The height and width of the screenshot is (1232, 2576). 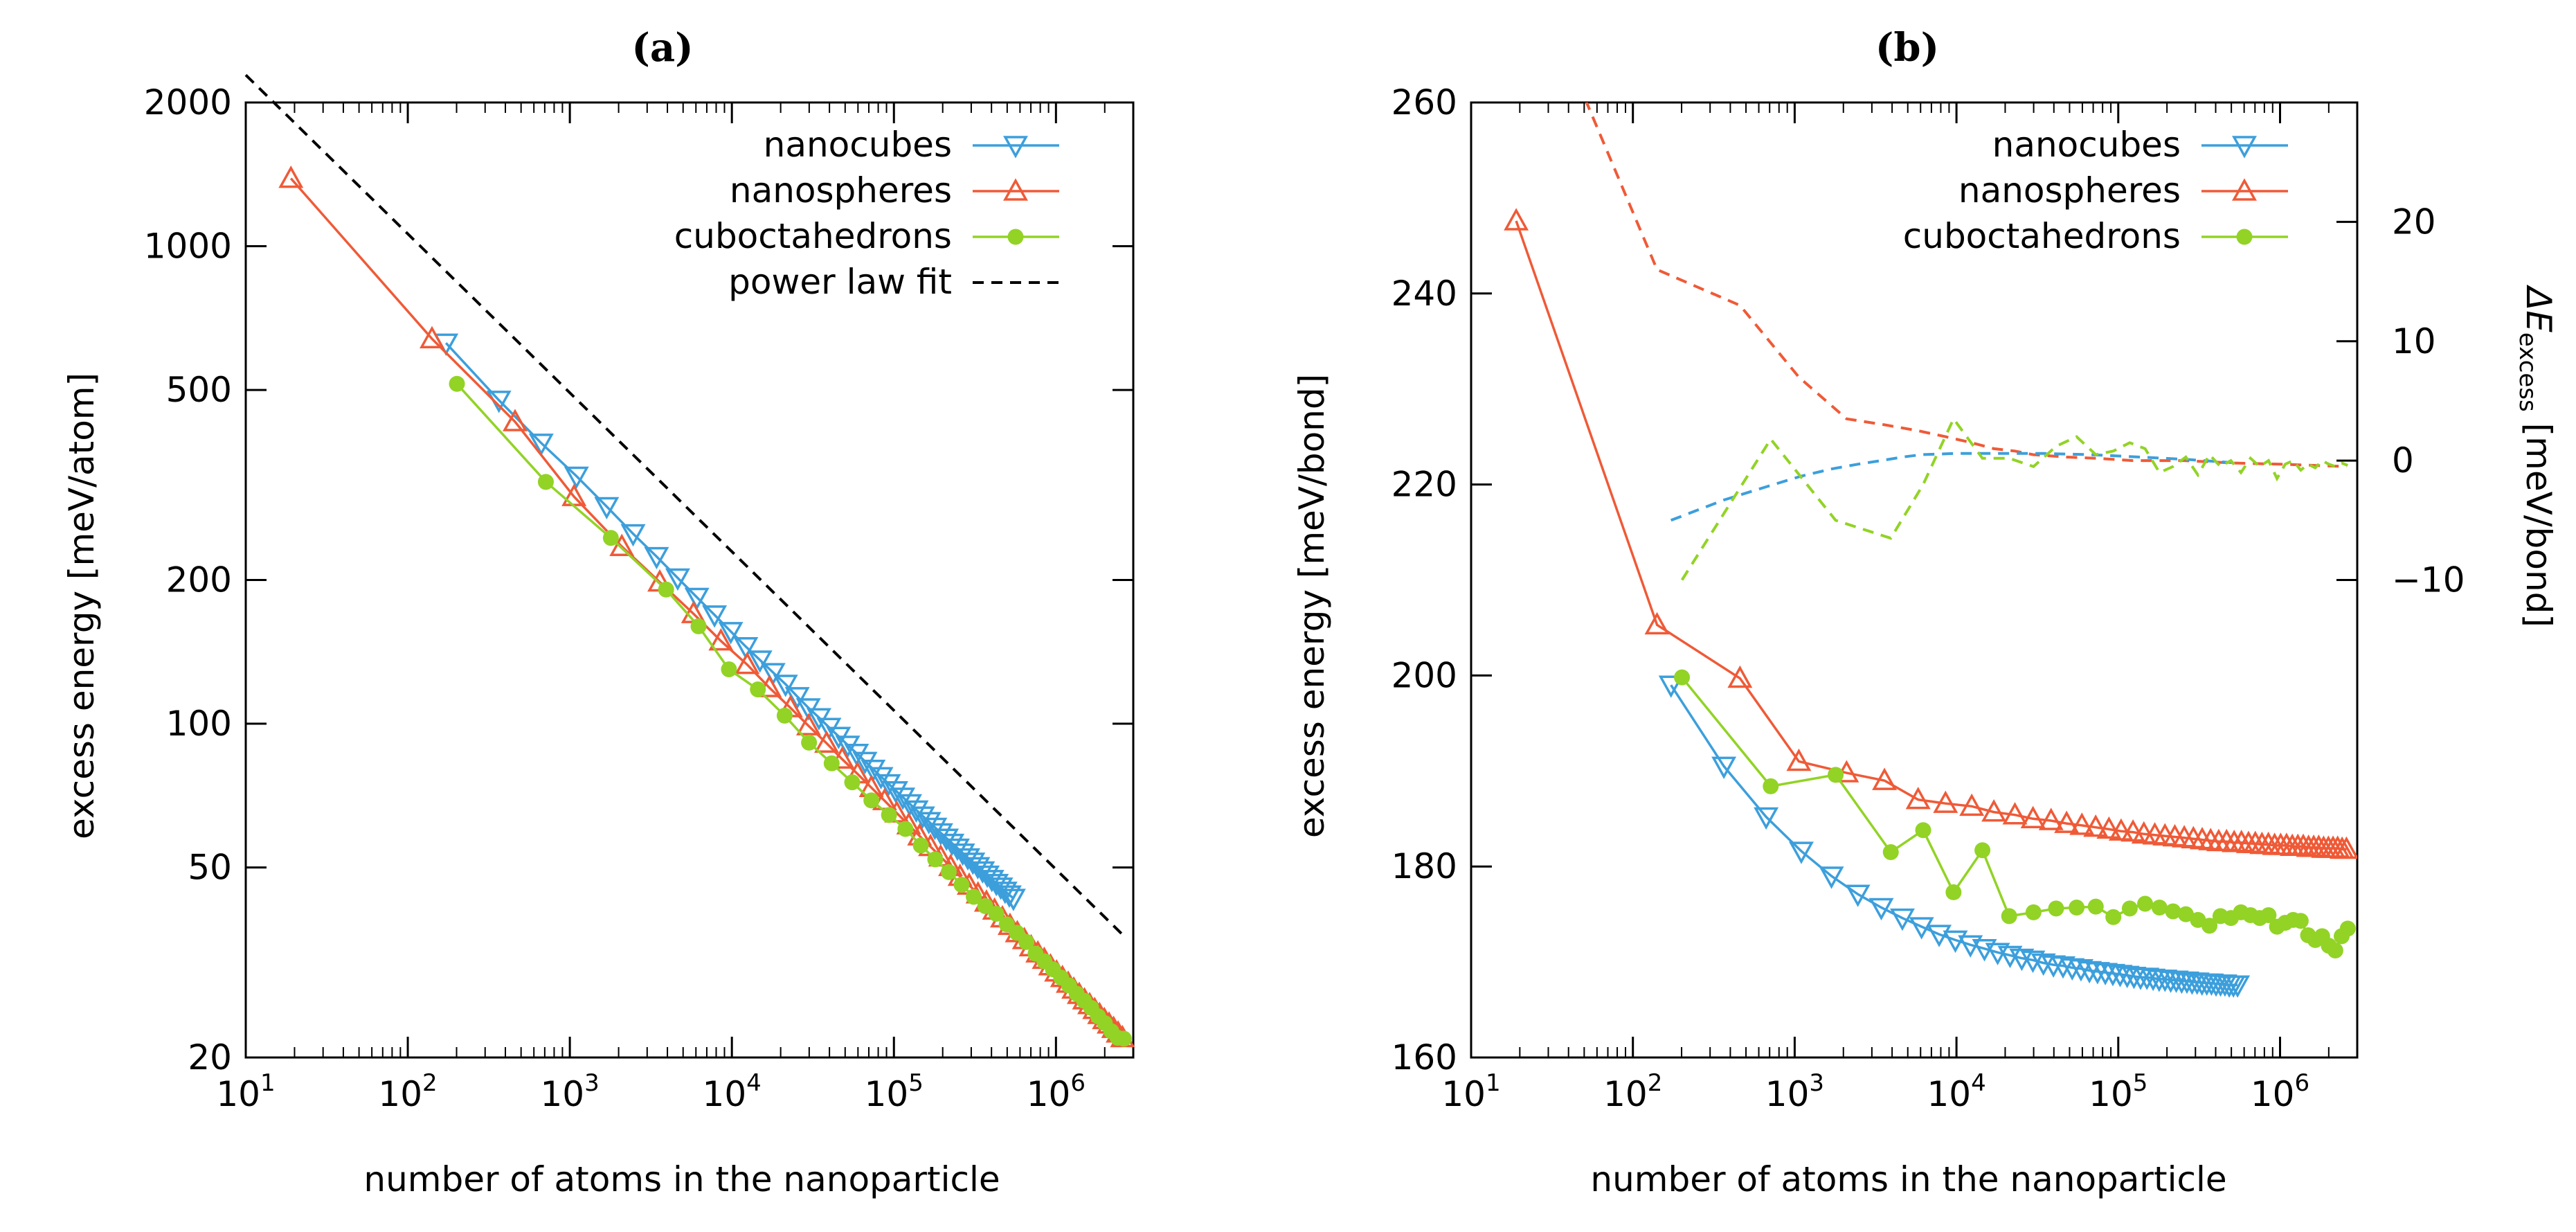 I want to click on panel-b-legend: nanocubes nanospheres cuboctahedrons, so click(x=2095, y=190).